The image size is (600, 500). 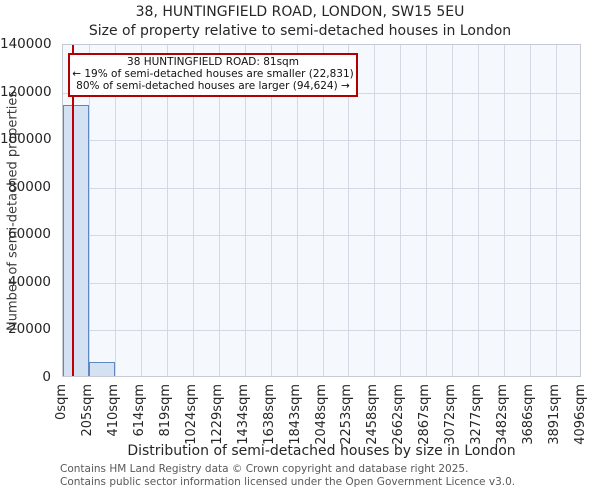 What do you see at coordinates (87, 410) in the screenshot?
I see `x-tick-label: 205sqm` at bounding box center [87, 410].